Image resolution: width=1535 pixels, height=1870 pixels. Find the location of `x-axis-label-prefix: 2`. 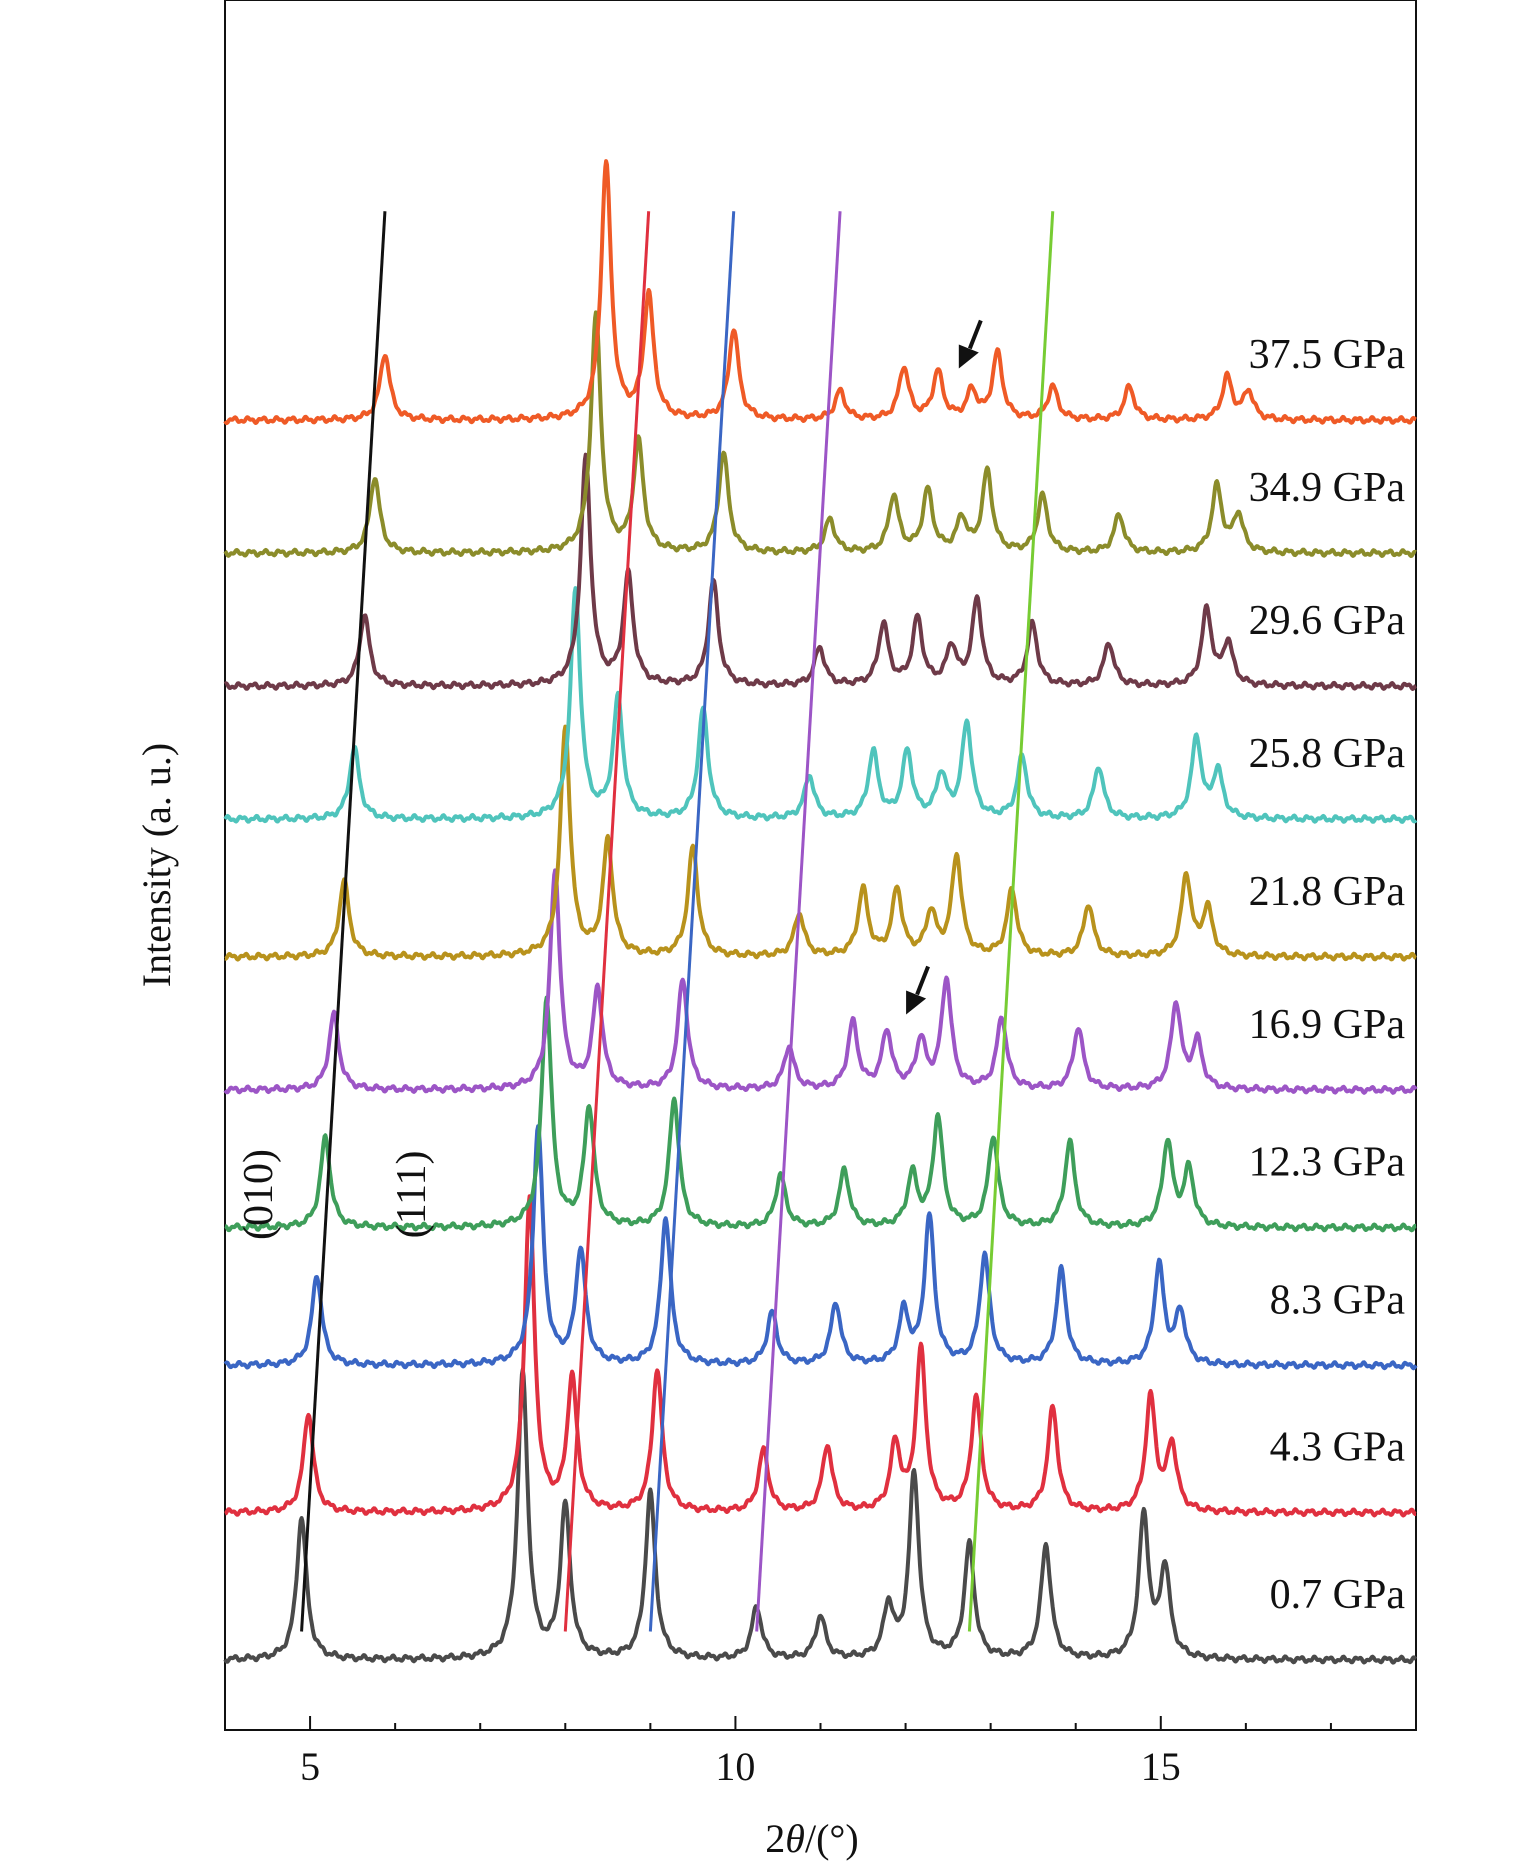

x-axis-label-prefix: 2 is located at coordinates (775, 1838).